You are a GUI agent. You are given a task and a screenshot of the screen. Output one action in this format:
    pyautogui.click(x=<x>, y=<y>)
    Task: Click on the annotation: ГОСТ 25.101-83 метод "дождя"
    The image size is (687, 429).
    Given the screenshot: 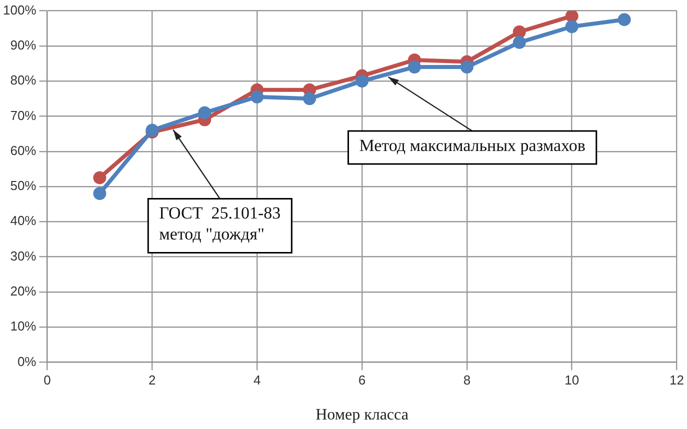 What is the action you would take?
    pyautogui.click(x=220, y=224)
    